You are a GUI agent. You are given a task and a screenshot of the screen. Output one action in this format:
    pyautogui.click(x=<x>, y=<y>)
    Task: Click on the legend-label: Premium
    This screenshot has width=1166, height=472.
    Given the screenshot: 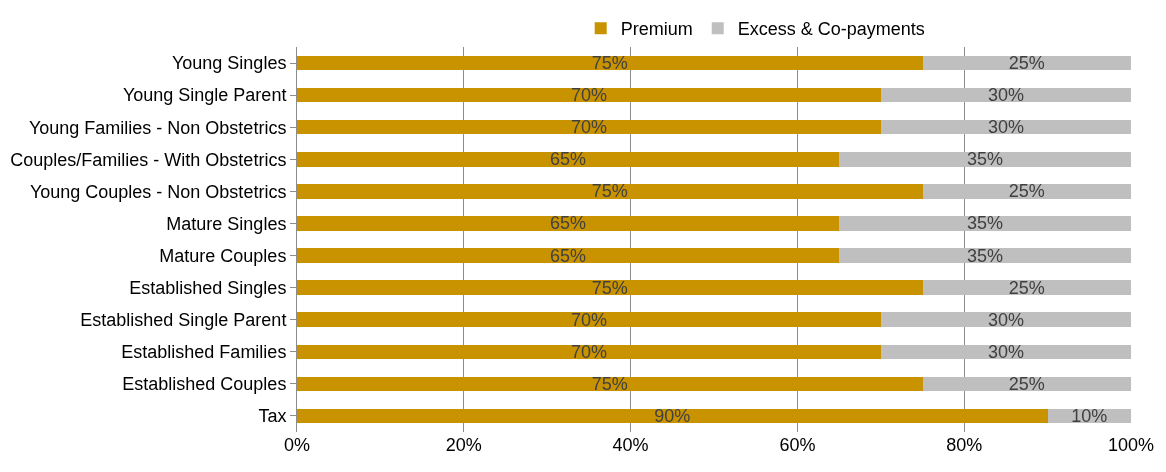 What is the action you would take?
    pyautogui.click(x=656, y=29)
    